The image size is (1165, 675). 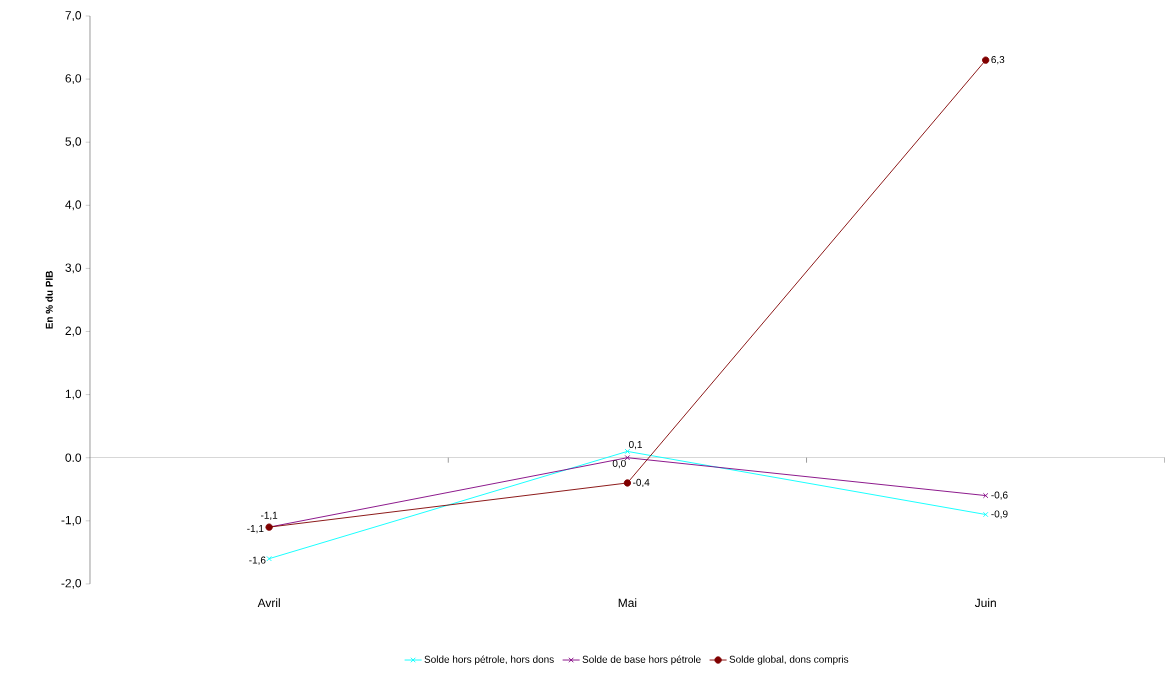 I want to click on legend-label: Solde de base hors pétrole, so click(x=641, y=660).